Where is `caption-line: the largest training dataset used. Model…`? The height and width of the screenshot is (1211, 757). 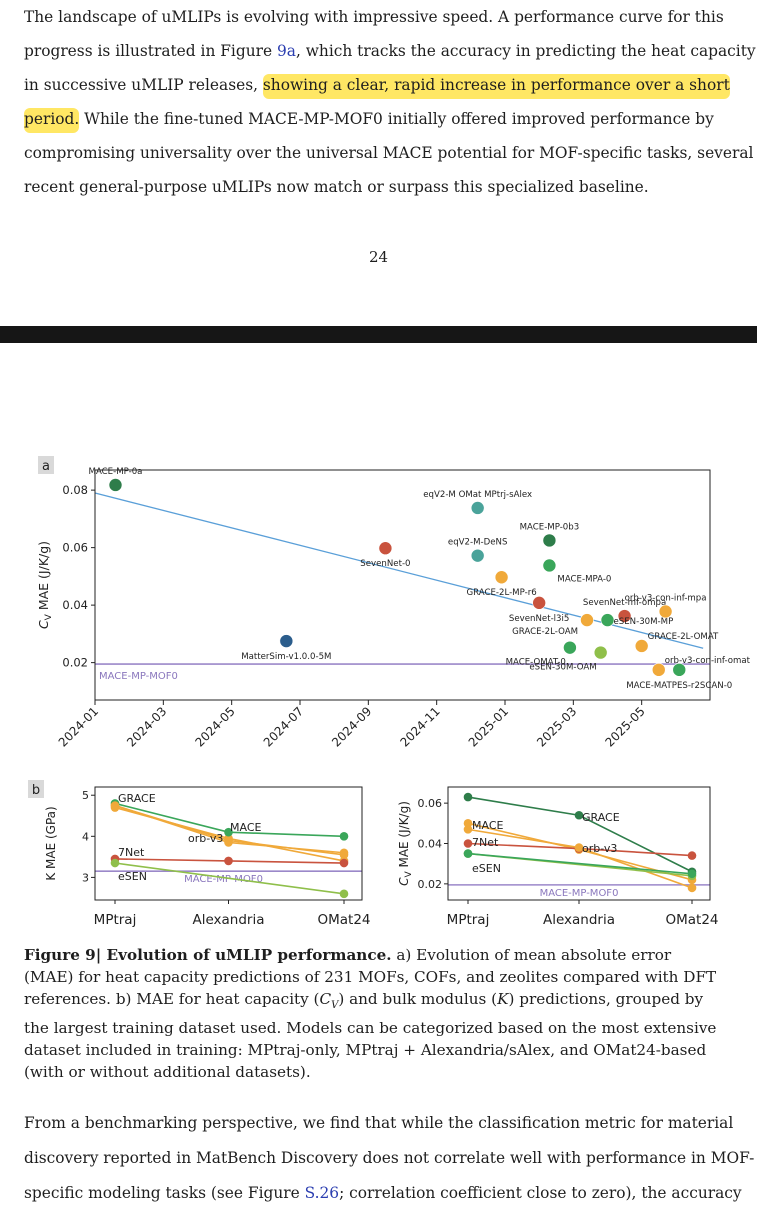
caption-line: the largest training dataset used. Model… is located at coordinates (380, 1028).